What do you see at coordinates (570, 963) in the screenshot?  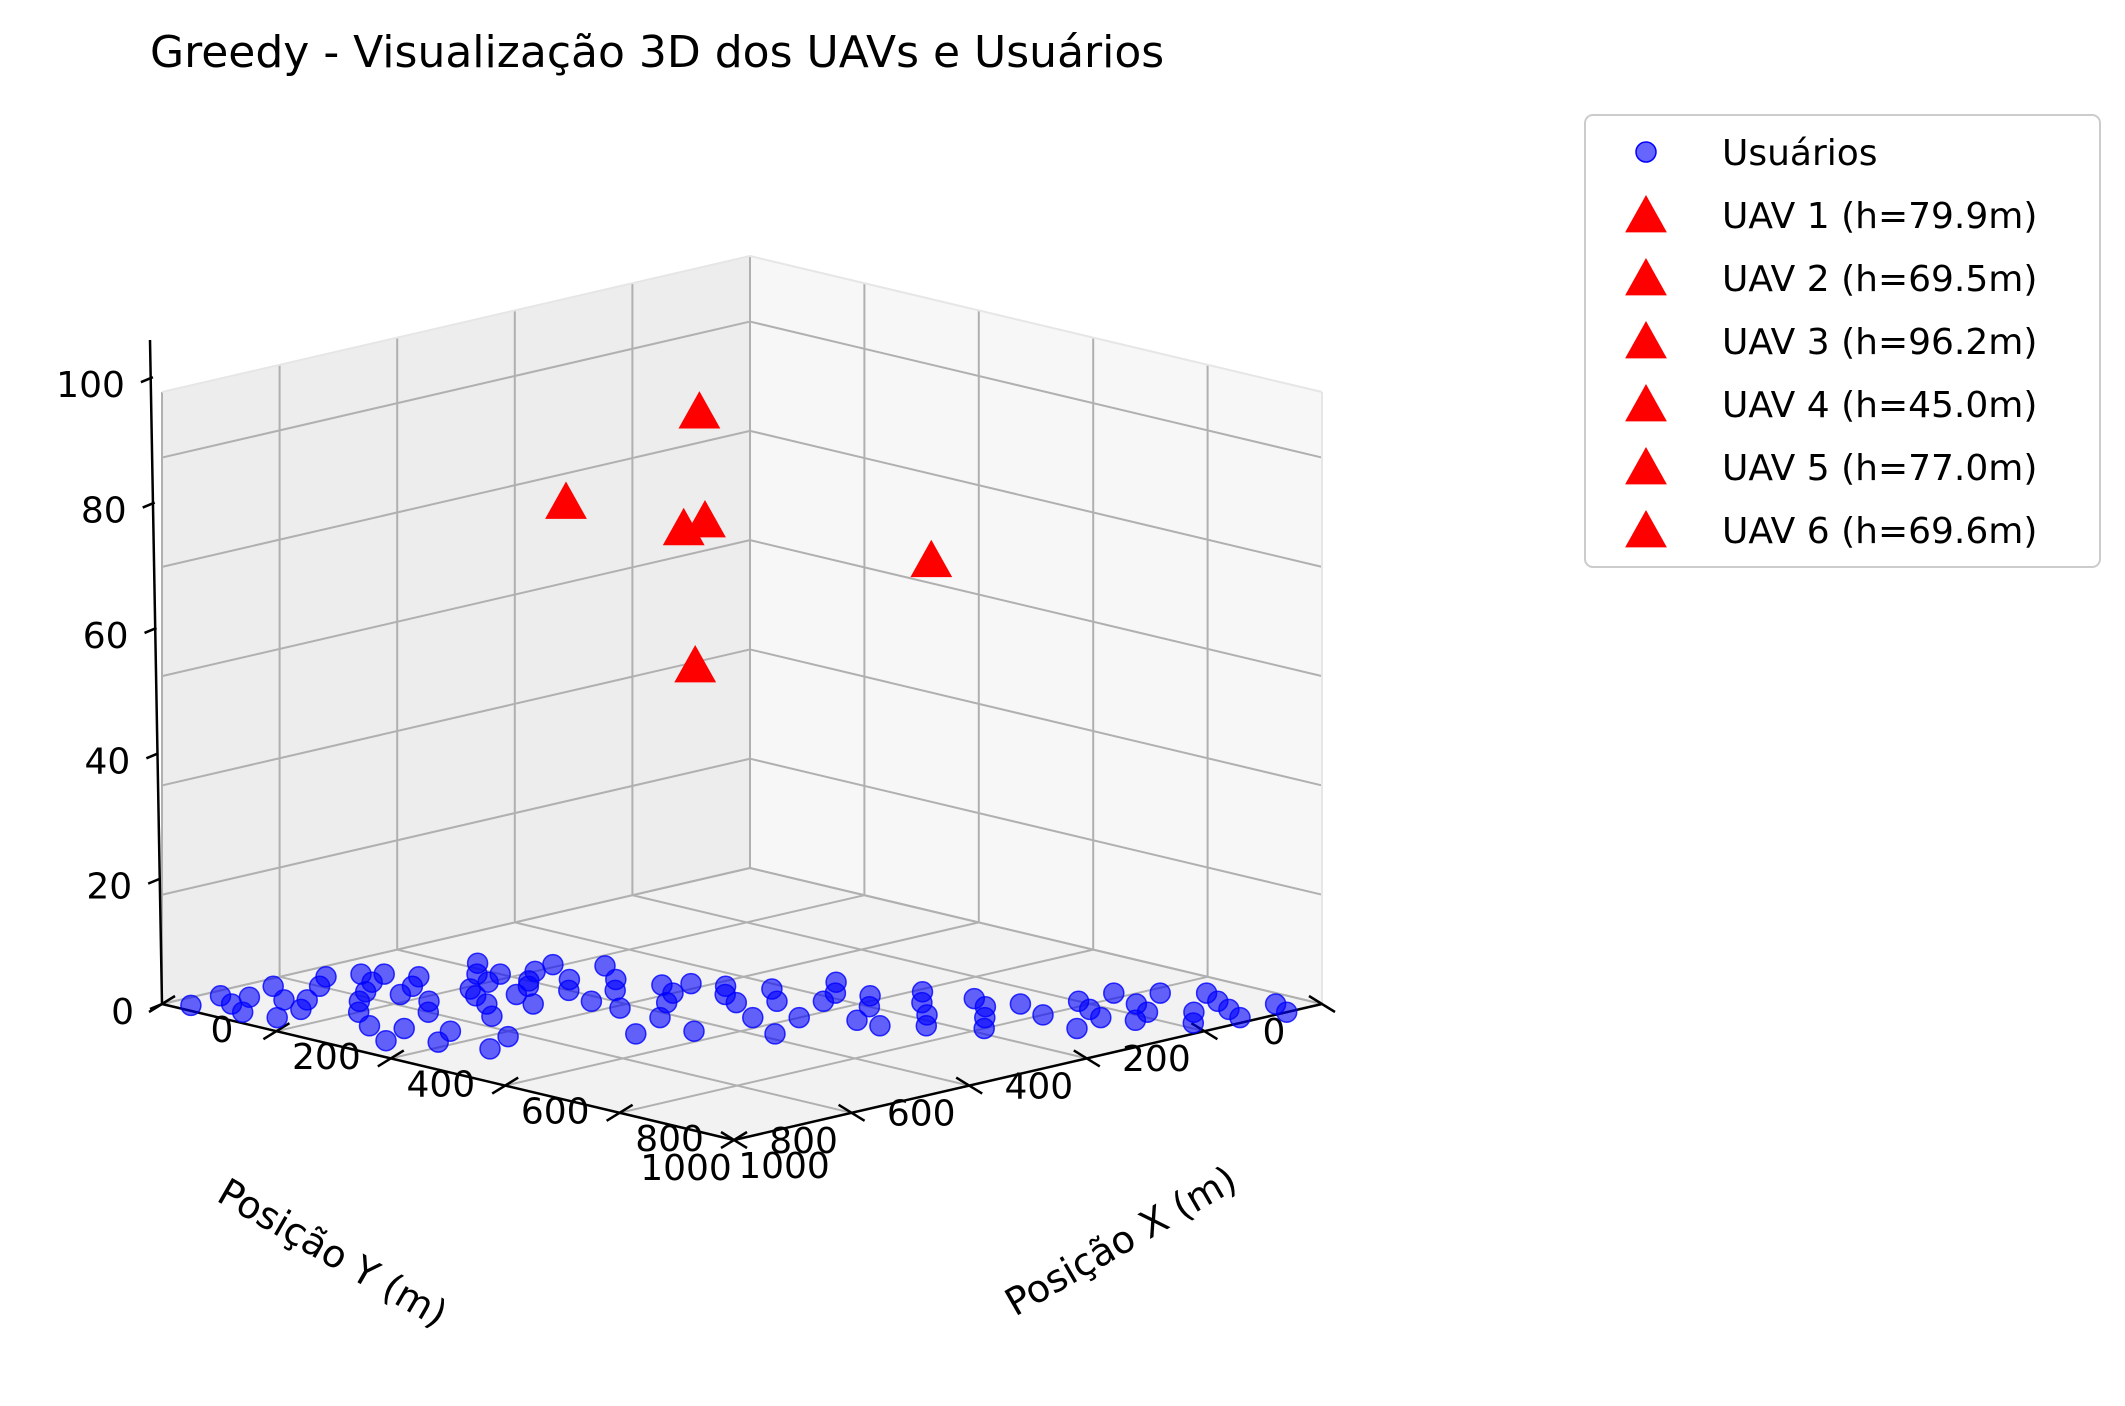 I see `grid-line-x-floor` at bounding box center [570, 963].